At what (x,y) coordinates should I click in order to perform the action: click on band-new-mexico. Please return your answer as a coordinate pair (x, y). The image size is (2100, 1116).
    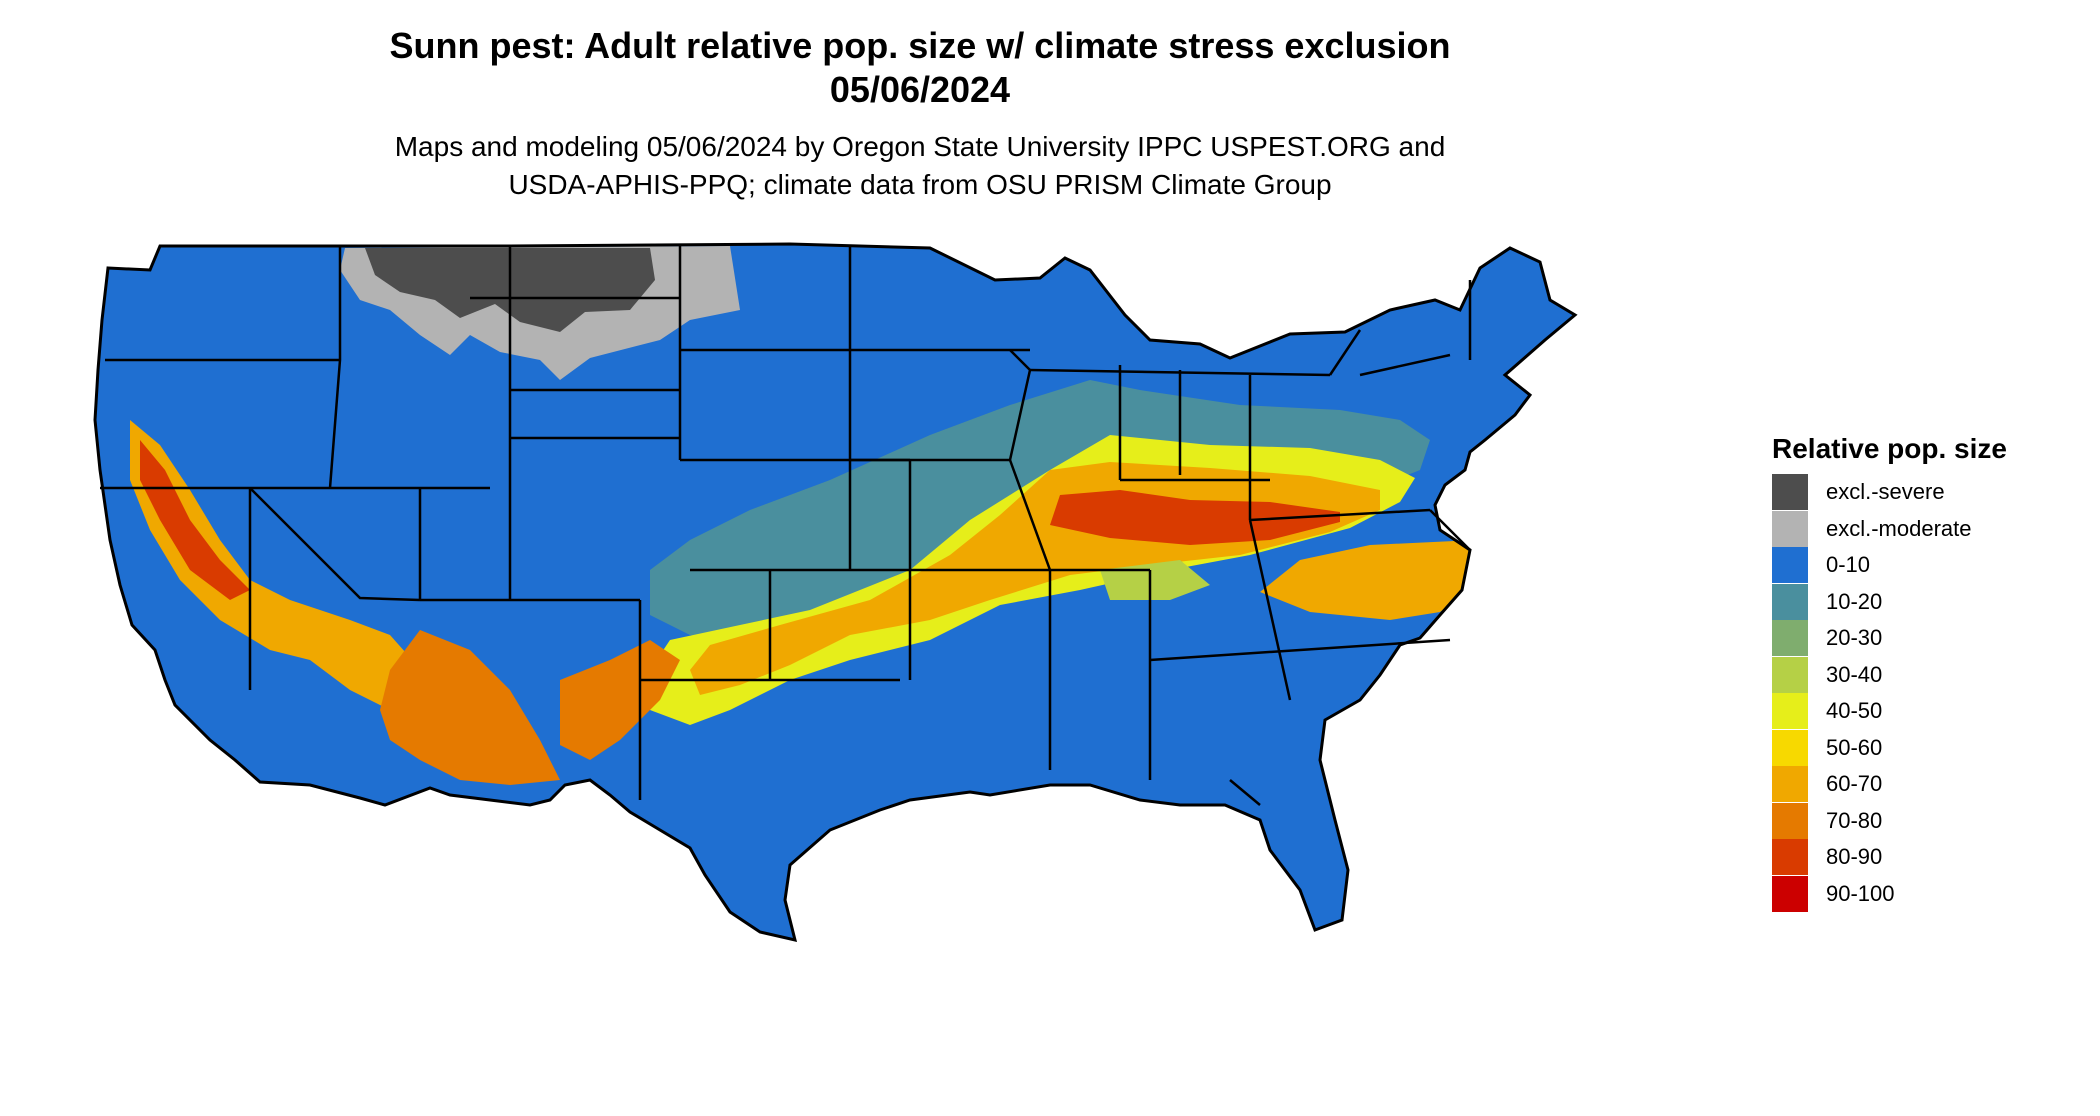
    Looking at the image, I should click on (620, 700).